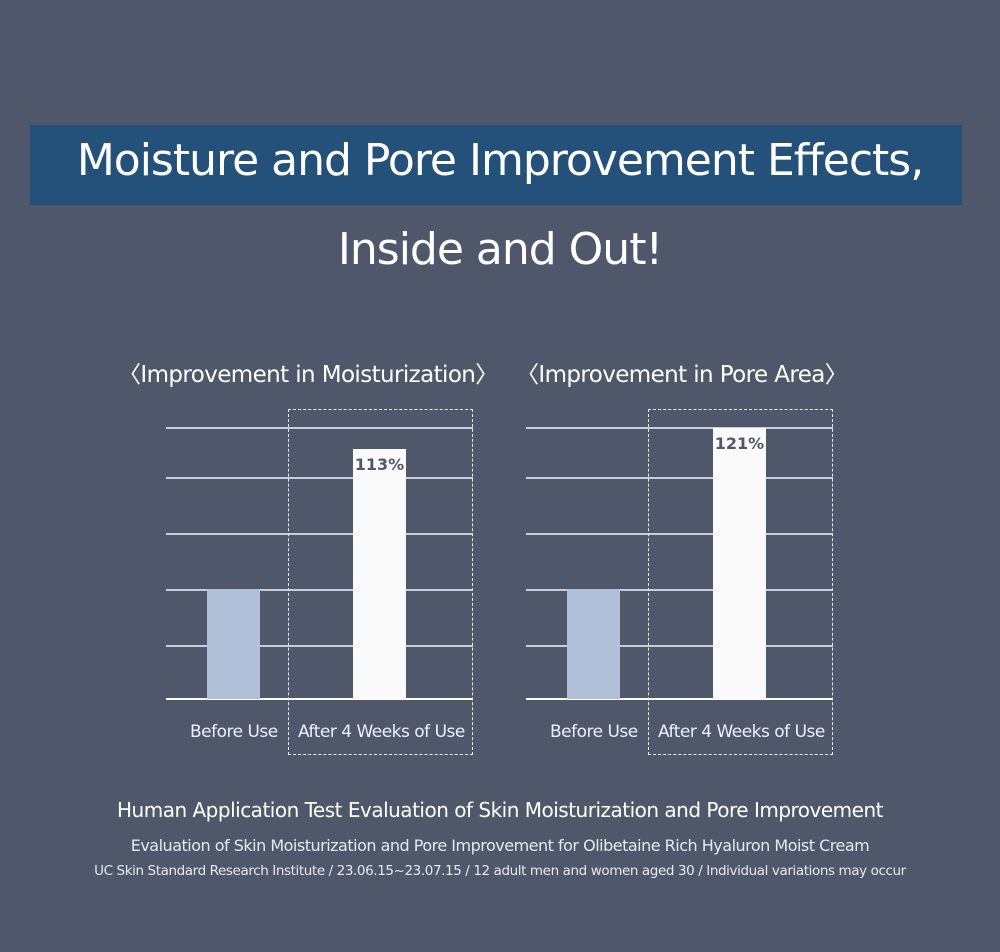  Describe the element at coordinates (308, 375) in the screenshot. I see `chart-title-moisturization: 〈Improvement in Moisturization〉` at that location.